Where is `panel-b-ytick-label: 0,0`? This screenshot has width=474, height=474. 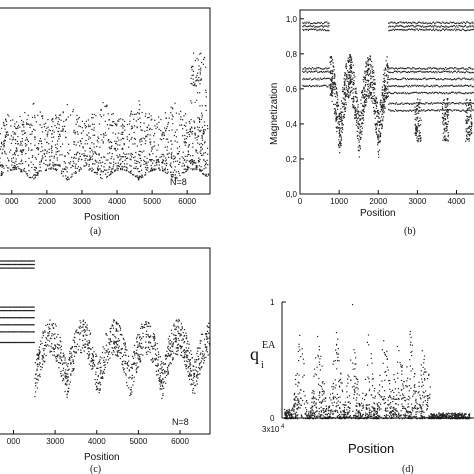 panel-b-ytick-label: 0,0 is located at coordinates (292, 194).